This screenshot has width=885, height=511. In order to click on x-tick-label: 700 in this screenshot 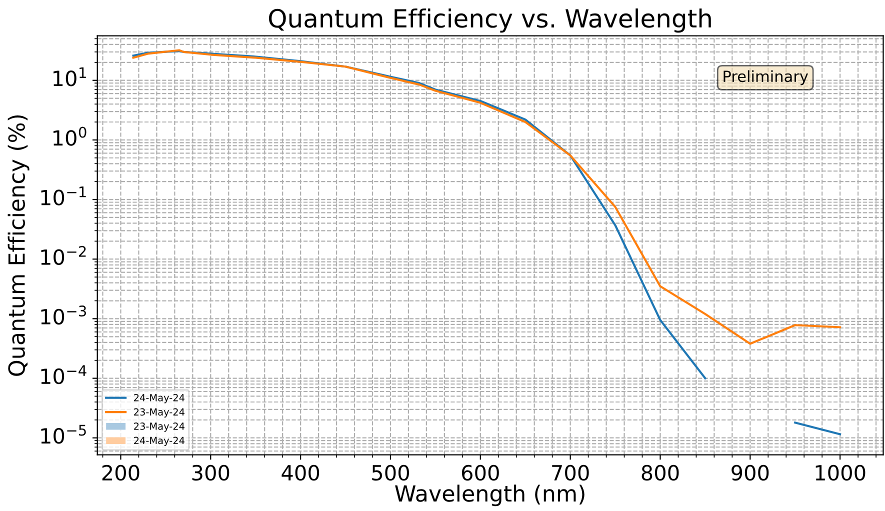, I will do `click(570, 472)`.